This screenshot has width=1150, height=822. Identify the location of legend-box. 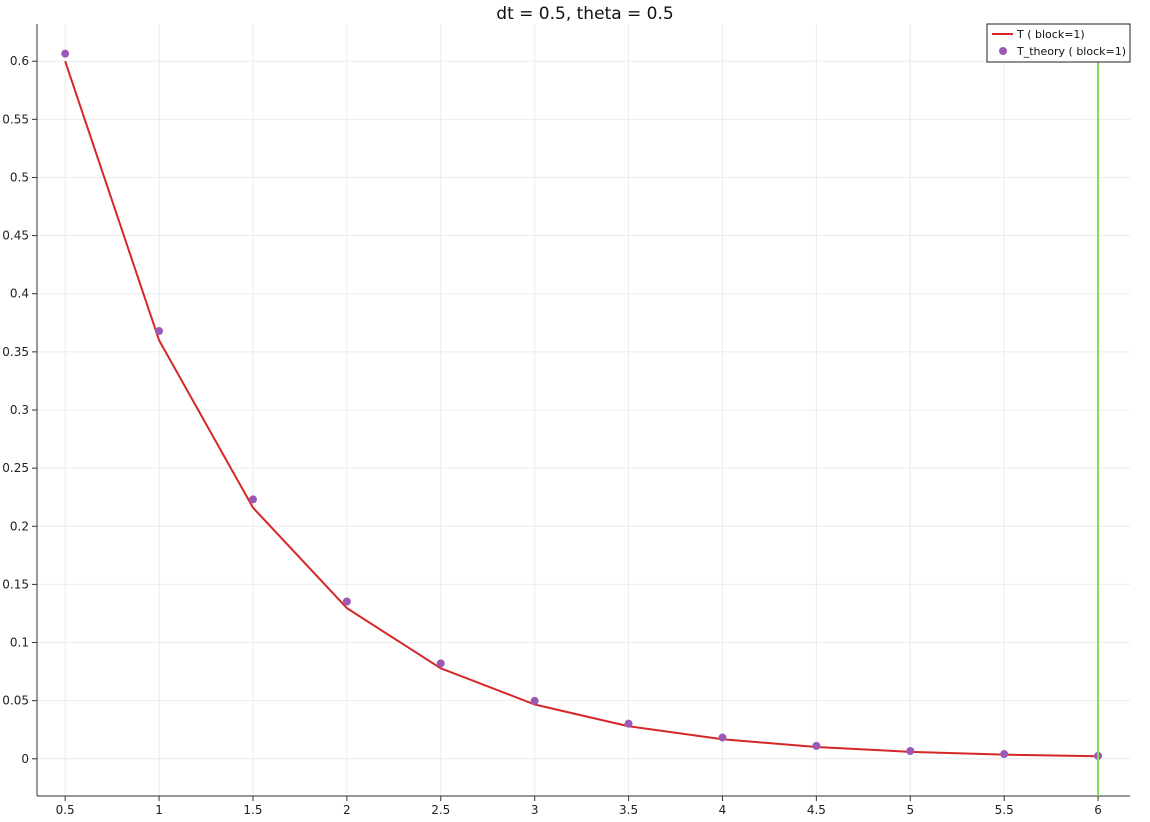
(1058, 43).